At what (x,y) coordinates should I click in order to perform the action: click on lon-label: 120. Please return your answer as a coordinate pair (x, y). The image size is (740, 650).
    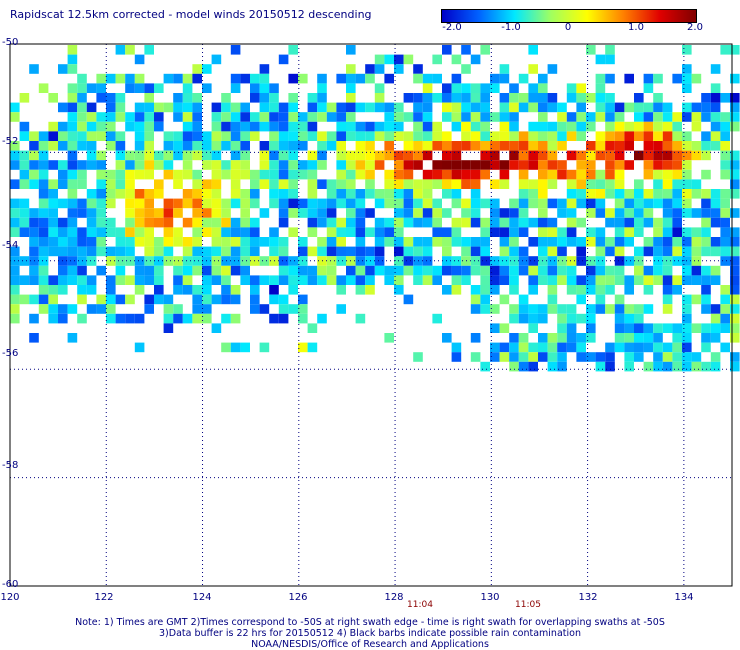
    Looking at the image, I should click on (10, 597).